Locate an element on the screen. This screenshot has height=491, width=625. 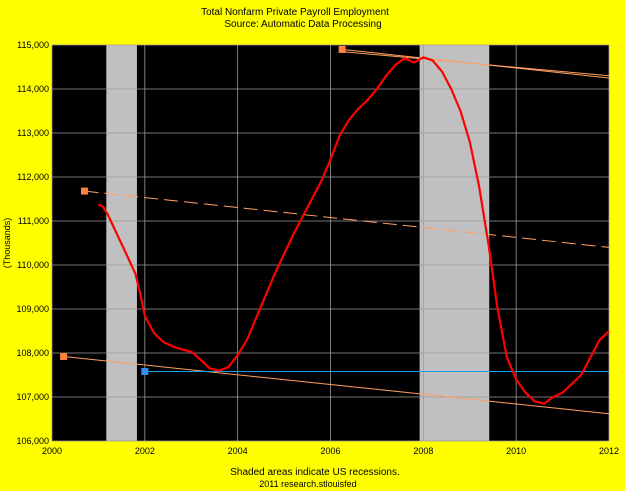
y-tick-label: 108,000 is located at coordinates (32, 353).